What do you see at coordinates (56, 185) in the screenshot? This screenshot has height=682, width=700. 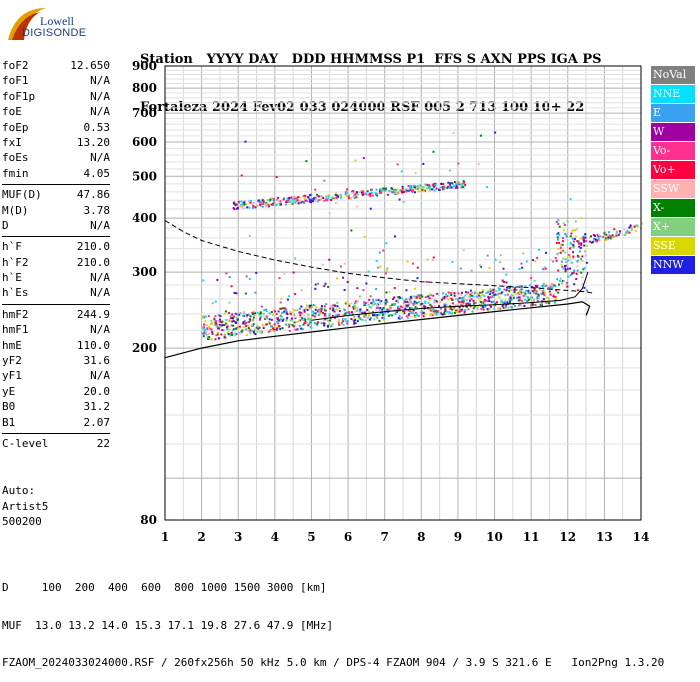 I see `param-separator` at bounding box center [56, 185].